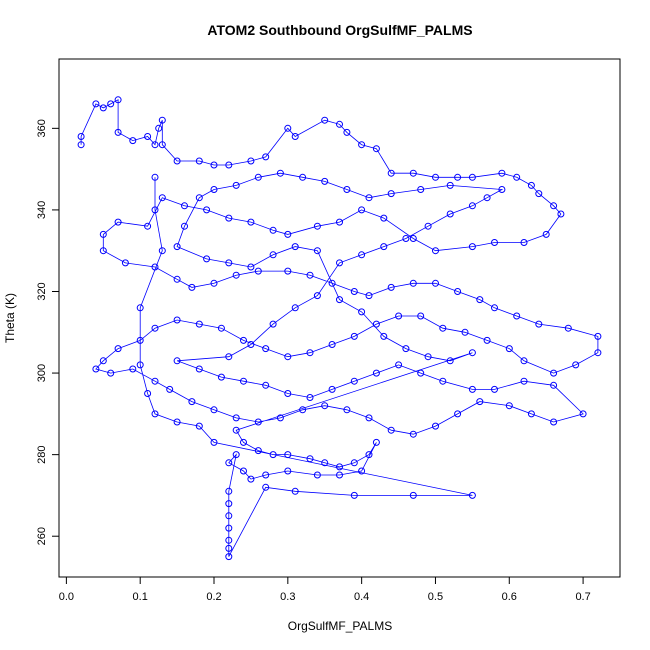 The width and height of the screenshot is (650, 650). Describe the element at coordinates (339, 30) in the screenshot. I see `chart-title: ATOM2 Southbound OrgSulfMF_PALMS` at that location.